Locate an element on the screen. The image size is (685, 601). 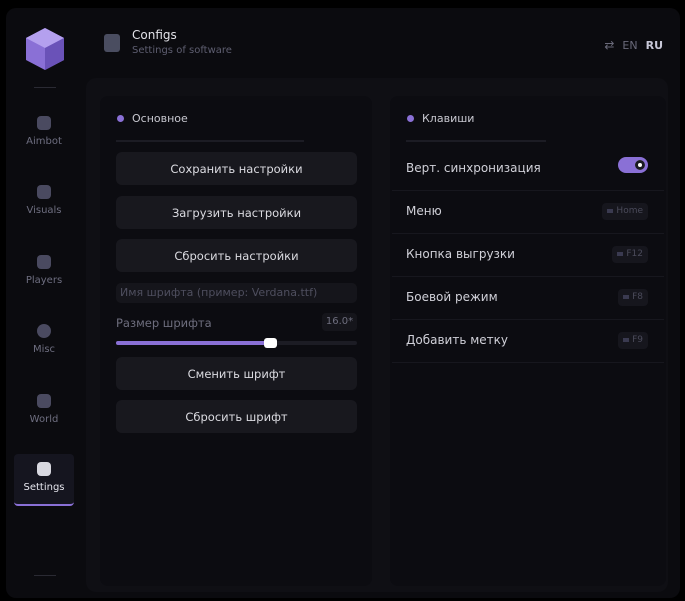
section-keys-header: Клавиши is located at coordinates (440, 118).